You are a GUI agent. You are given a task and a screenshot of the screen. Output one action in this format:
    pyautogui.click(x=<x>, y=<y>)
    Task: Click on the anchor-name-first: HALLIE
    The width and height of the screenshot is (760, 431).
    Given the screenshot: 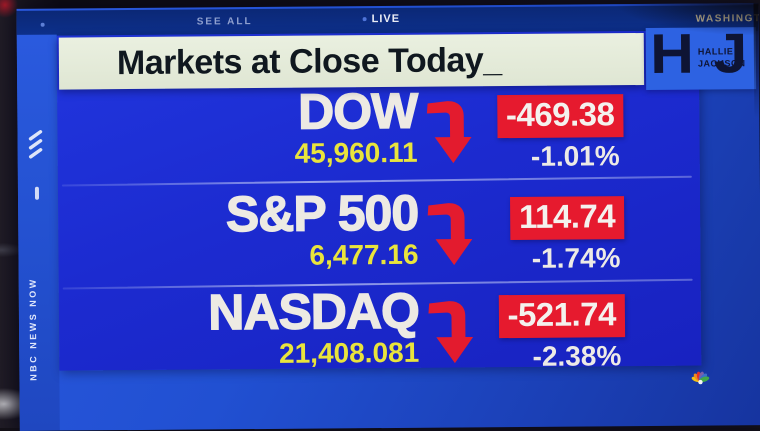 What is the action you would take?
    pyautogui.click(x=715, y=51)
    